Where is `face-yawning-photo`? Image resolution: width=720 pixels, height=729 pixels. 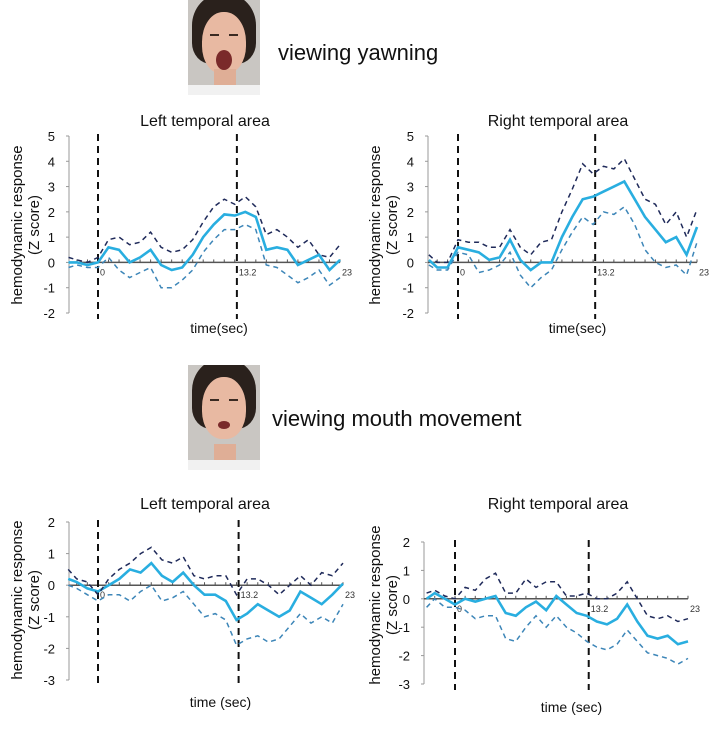 face-yawning-photo is located at coordinates (224, 47).